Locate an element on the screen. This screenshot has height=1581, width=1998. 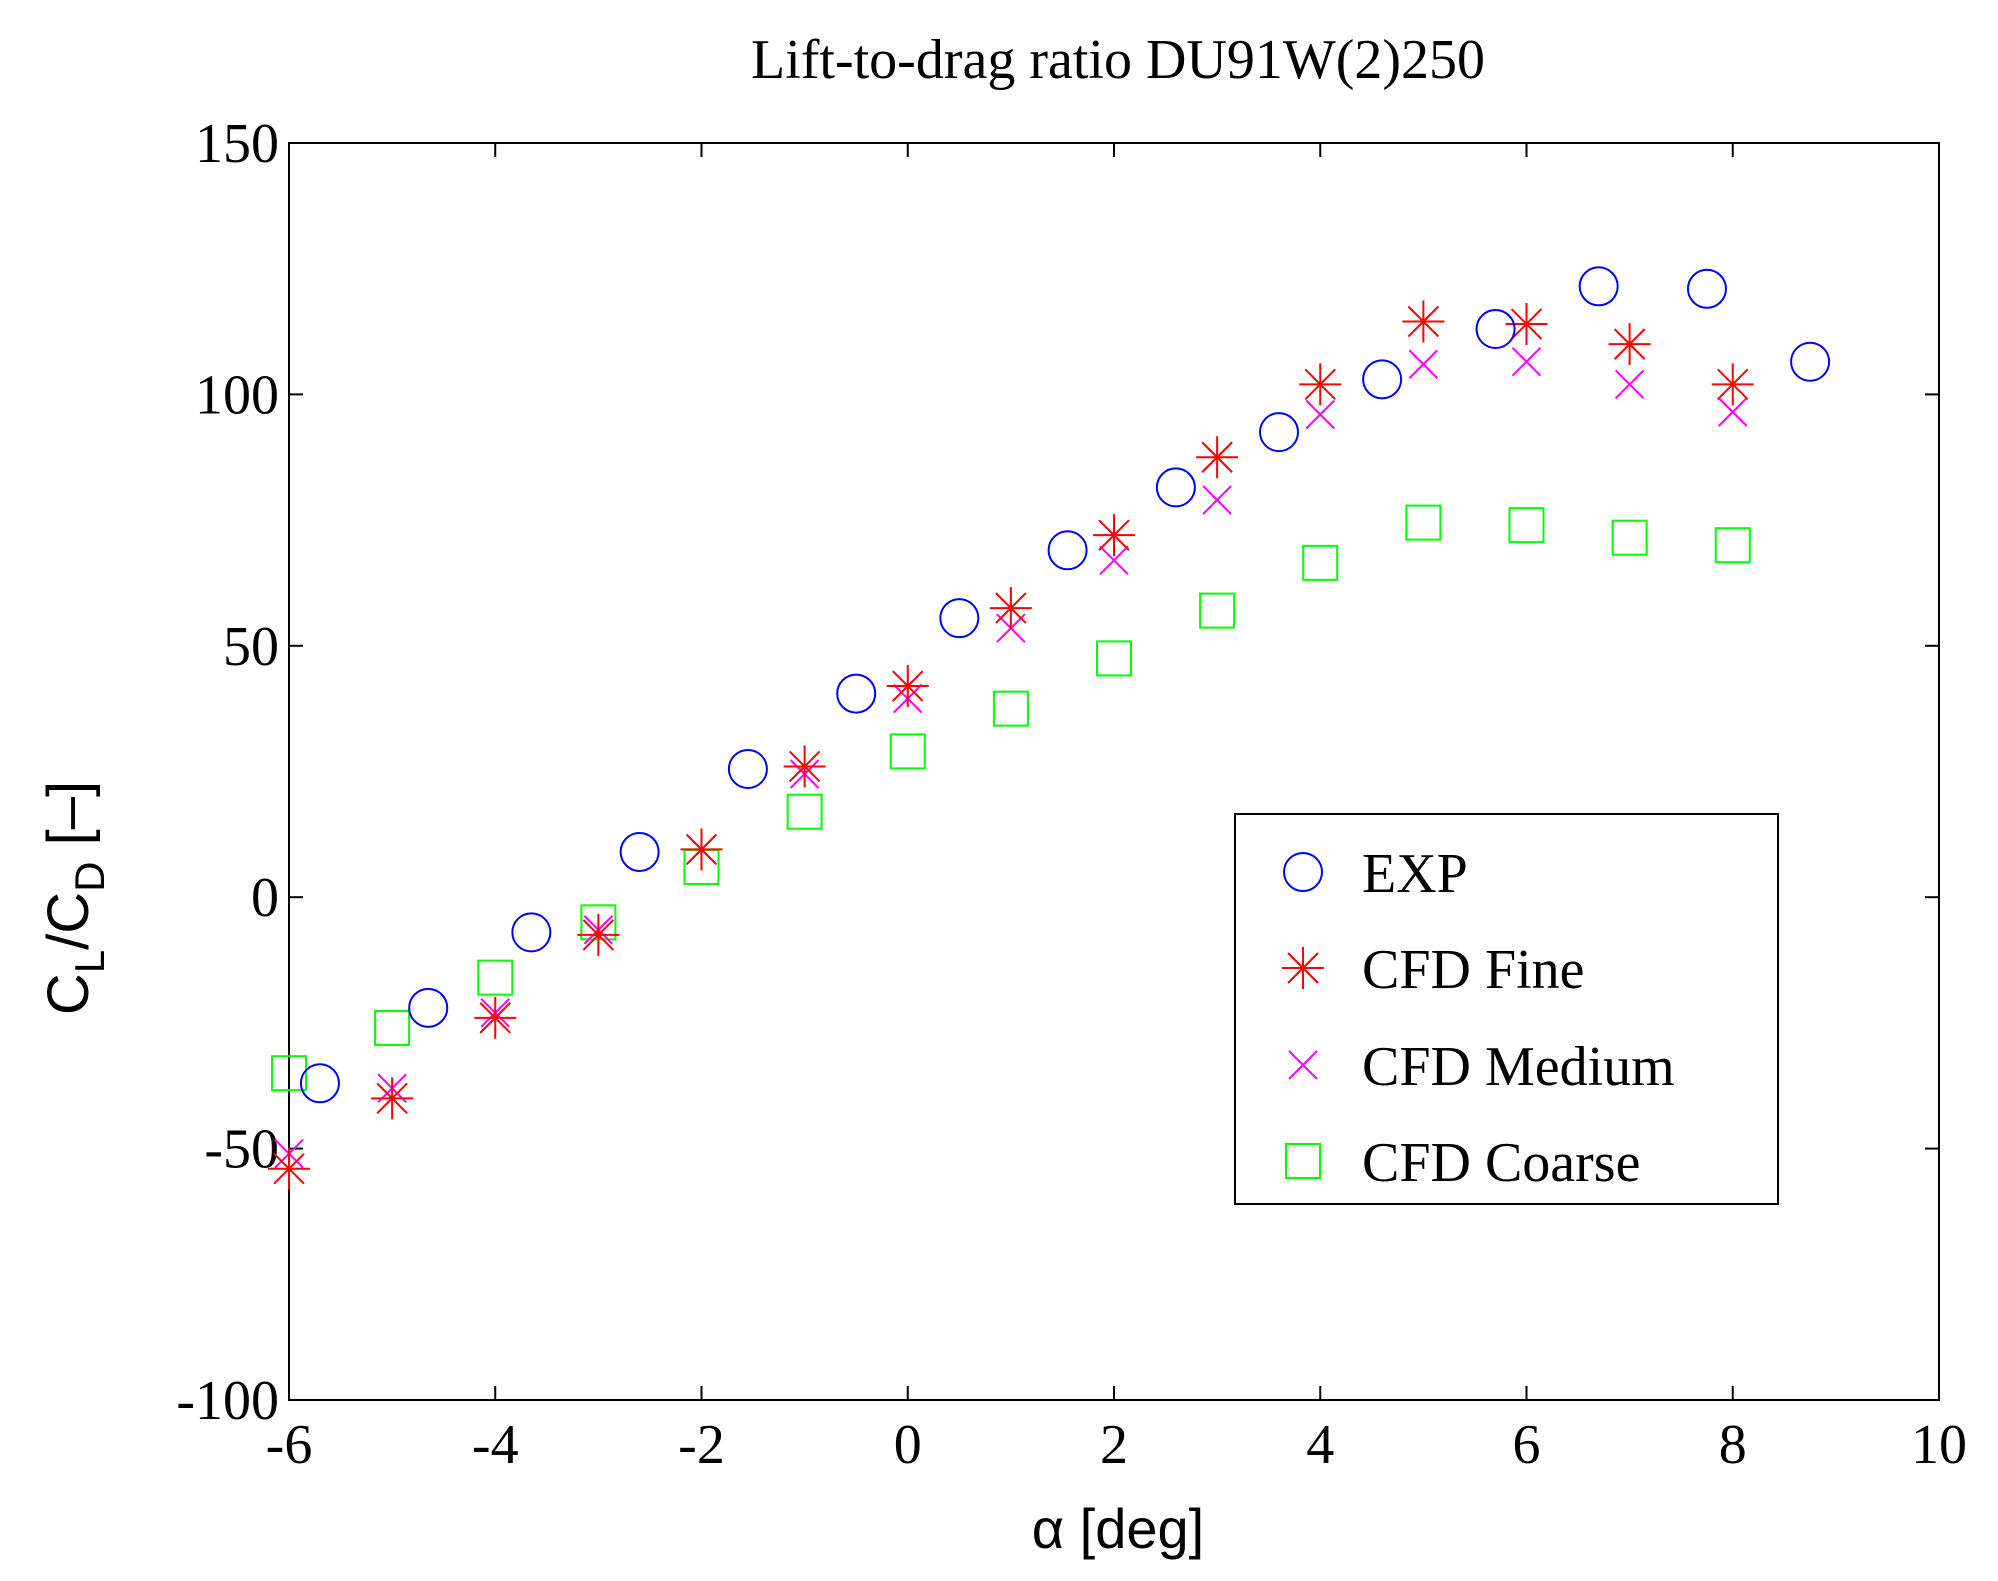
y-tick-label: -50 is located at coordinates (241, 1150).